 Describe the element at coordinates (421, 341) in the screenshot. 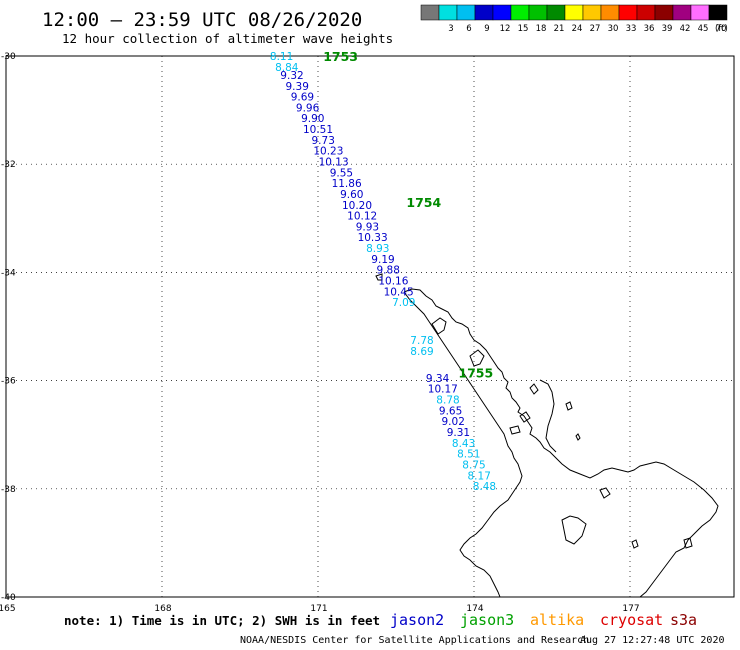

I see `wave-height-label: 7.78` at that location.